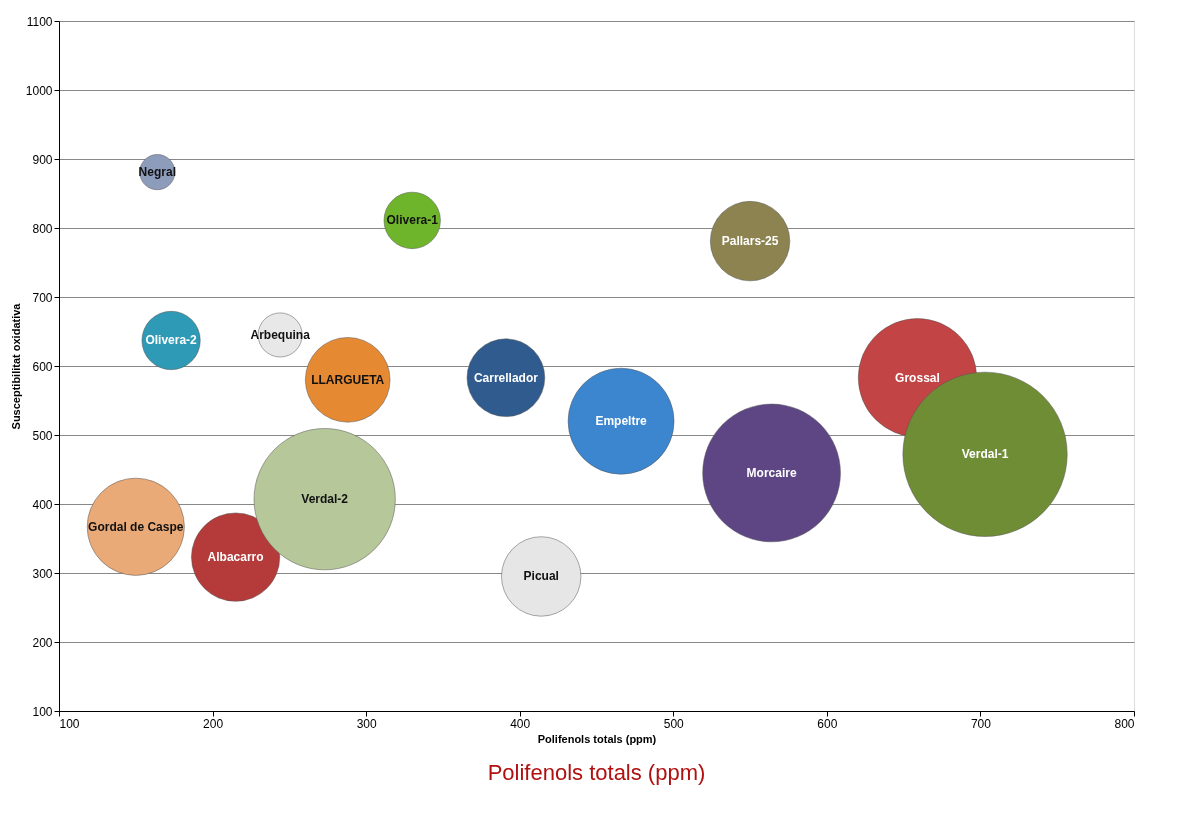 The height and width of the screenshot is (823, 1184). I want to click on annotation: Olivera-2, so click(171, 340).